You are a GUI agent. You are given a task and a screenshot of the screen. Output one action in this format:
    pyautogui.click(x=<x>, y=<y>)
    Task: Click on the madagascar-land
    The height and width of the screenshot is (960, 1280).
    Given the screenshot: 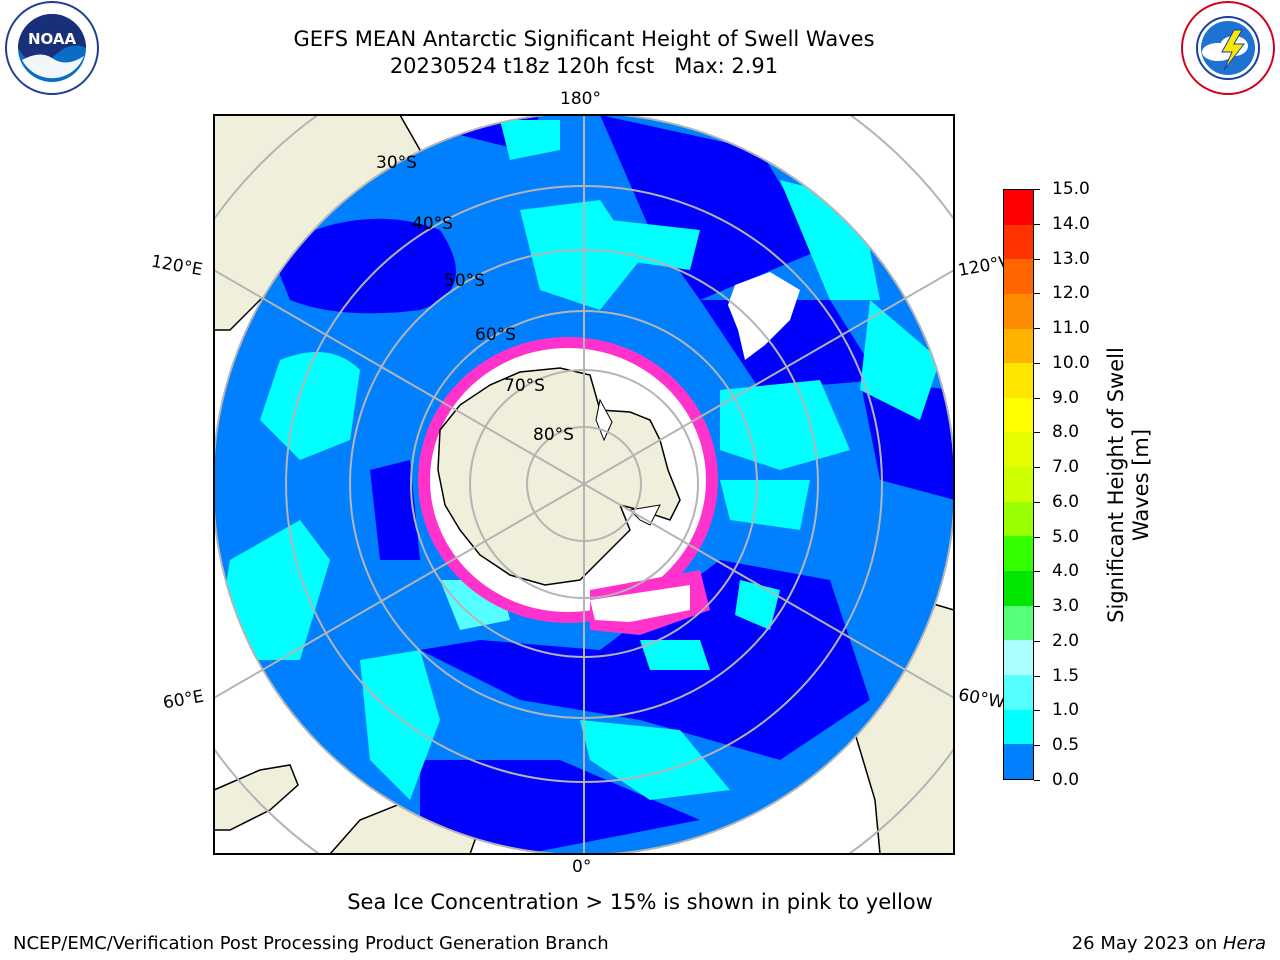 What is the action you would take?
    pyautogui.click(x=256, y=797)
    